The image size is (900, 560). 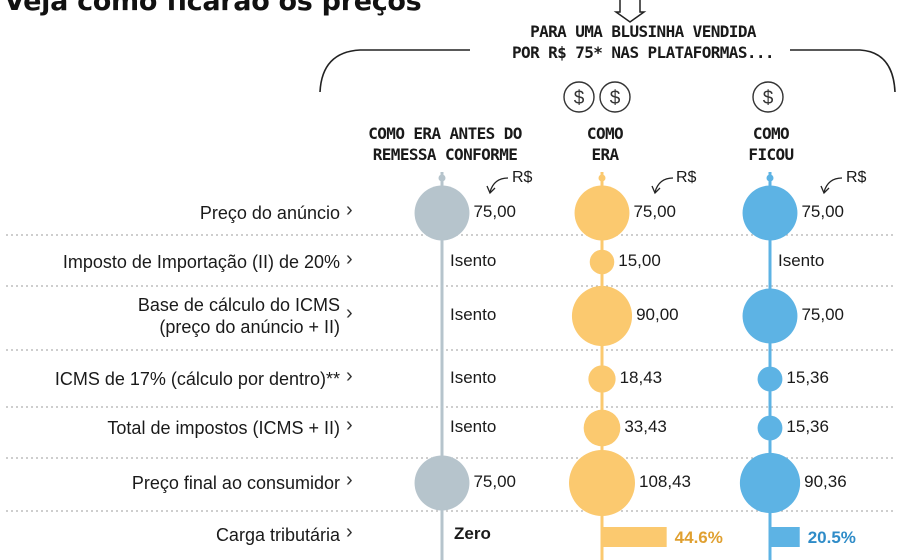 What do you see at coordinates (831, 537) in the screenshot?
I see `carga-value: 20.5%` at bounding box center [831, 537].